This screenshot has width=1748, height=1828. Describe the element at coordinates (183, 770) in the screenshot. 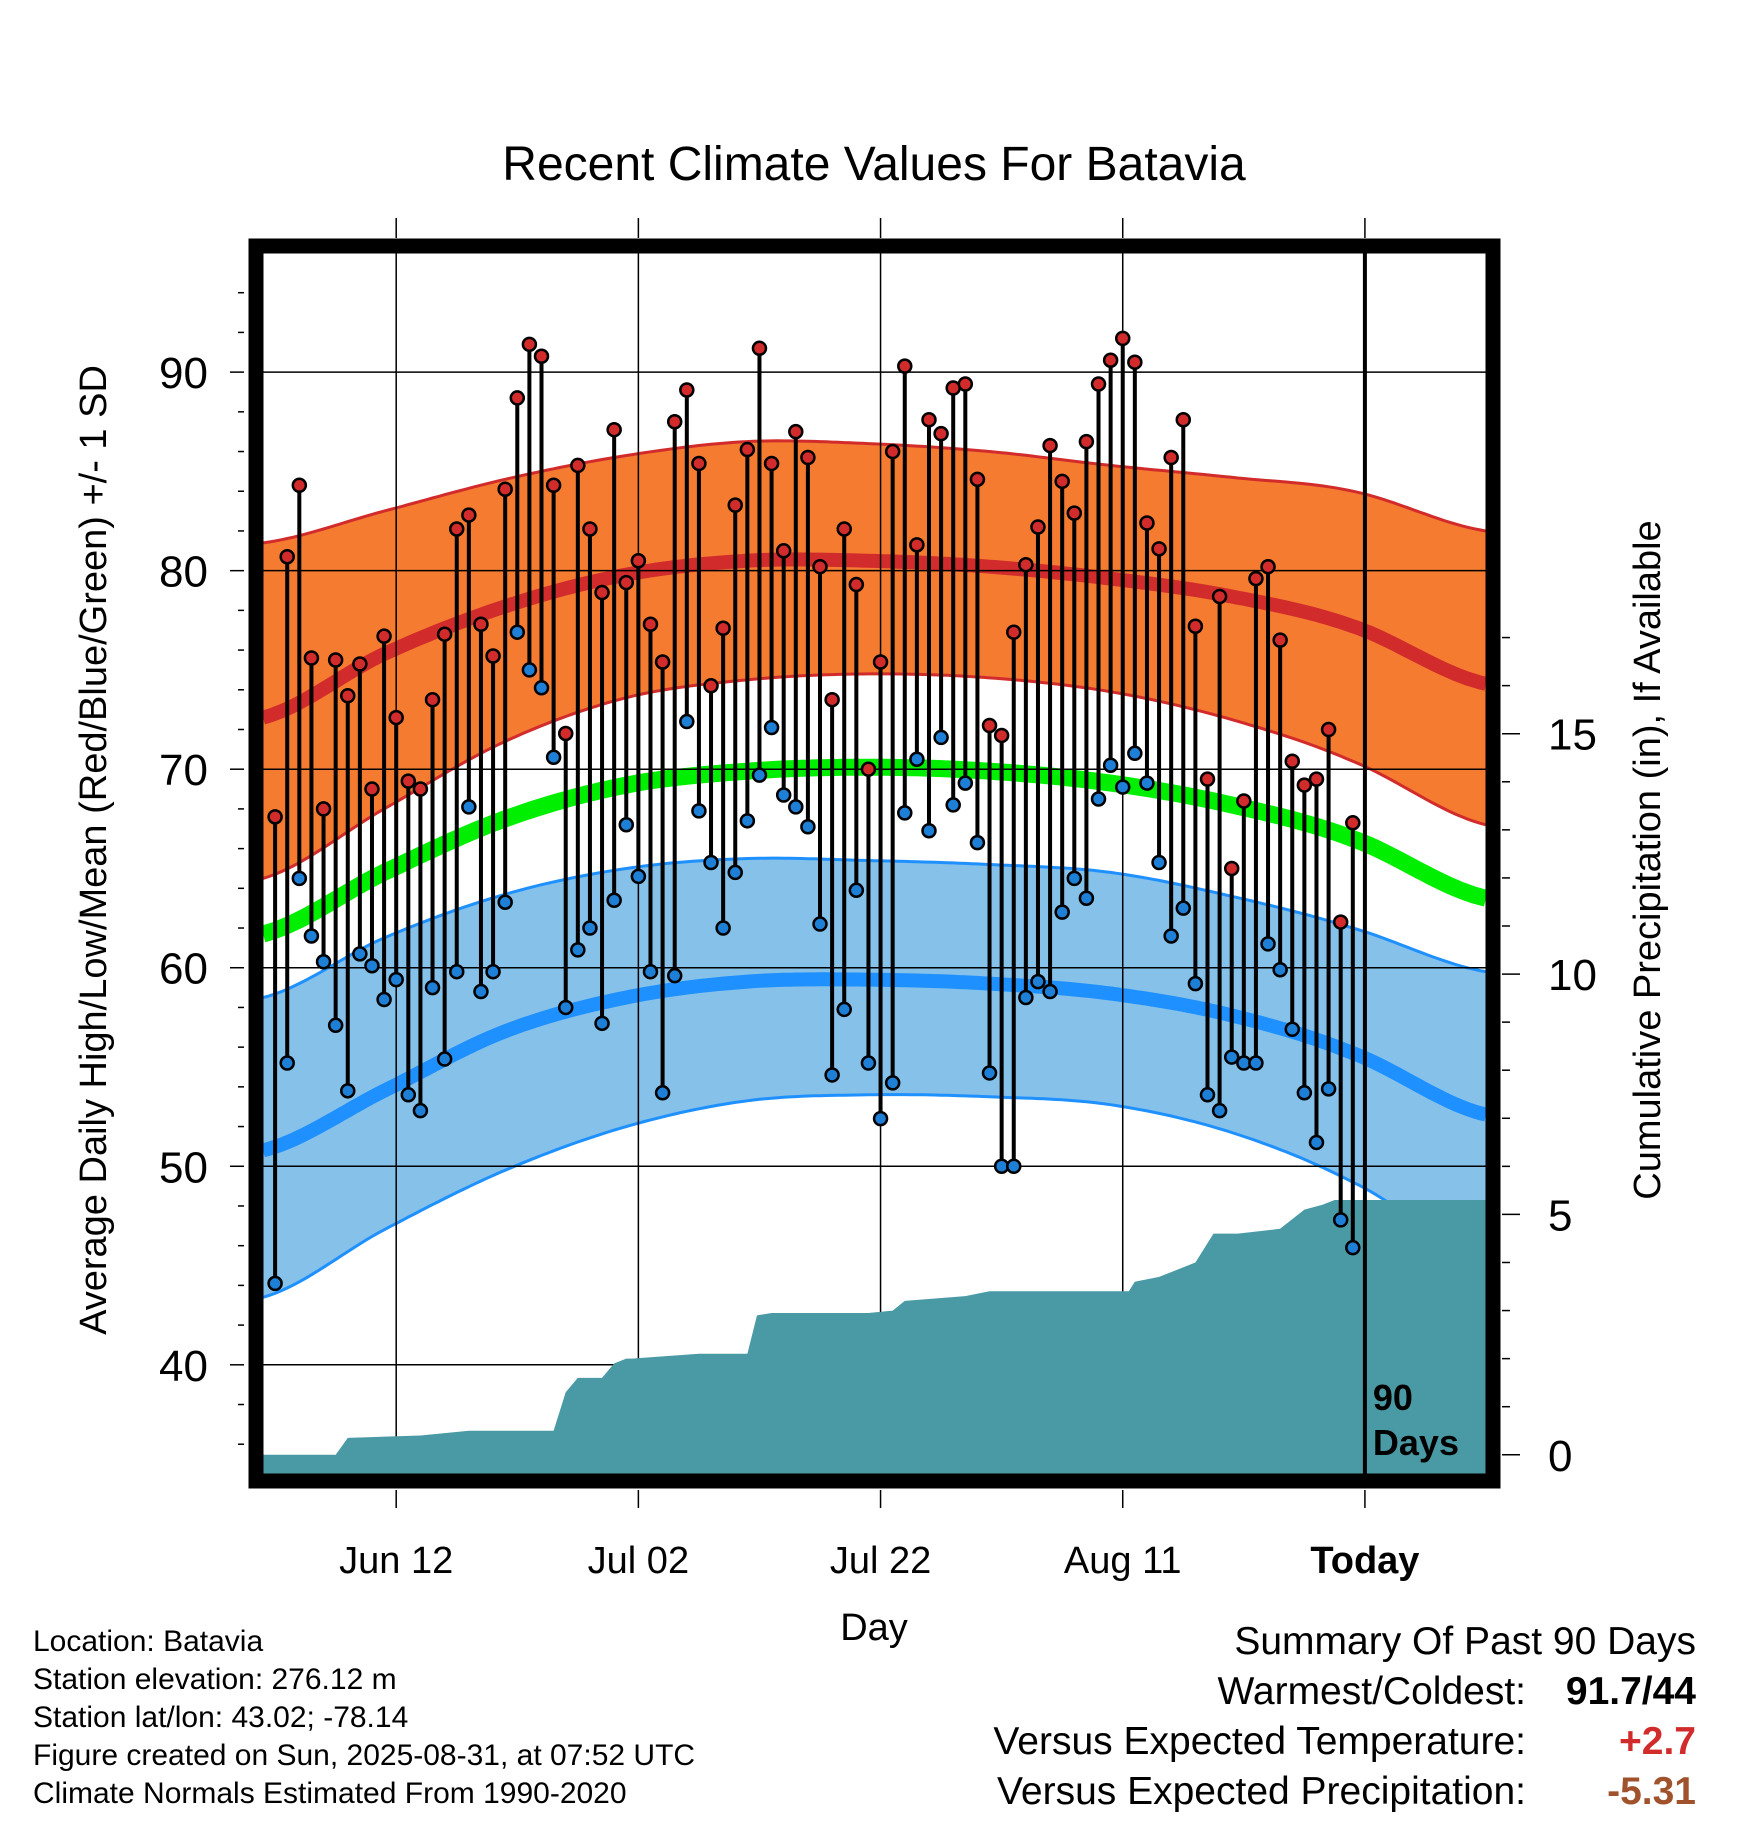

I see `y-tick-label: 70` at that location.